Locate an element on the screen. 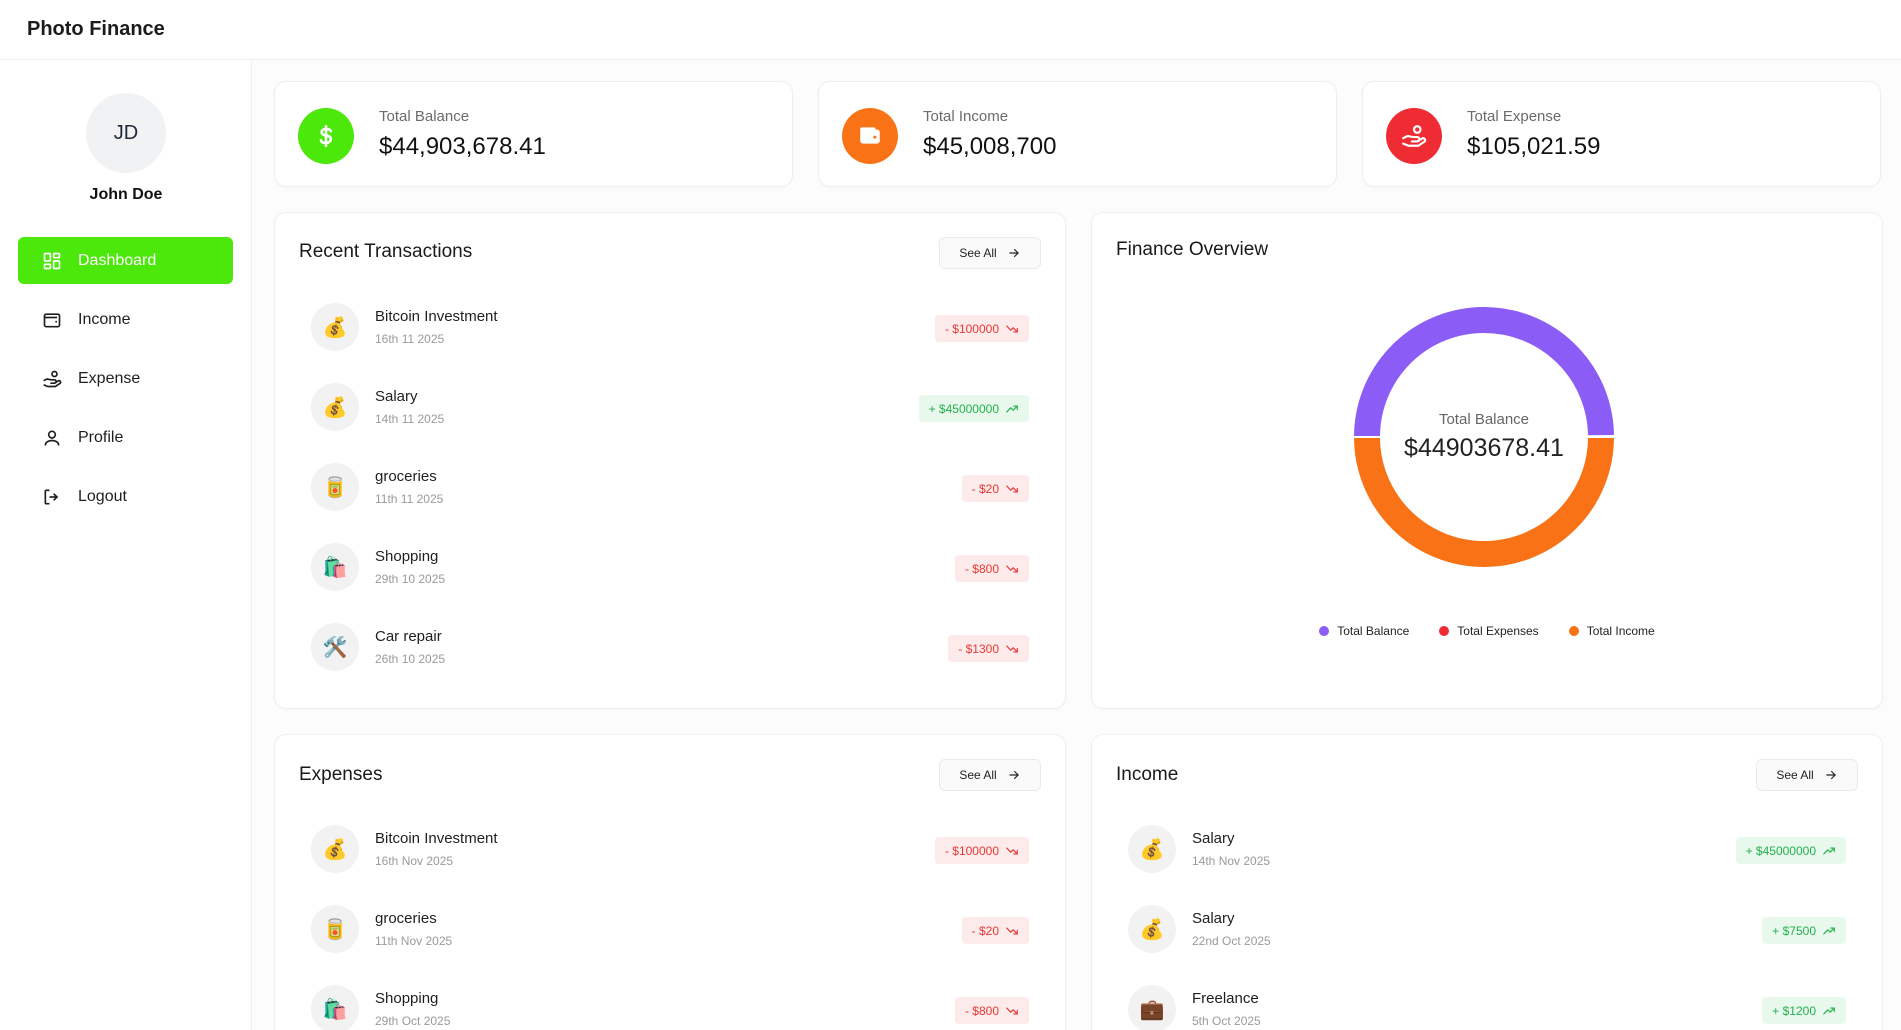 The width and height of the screenshot is (1901, 1030). amount-badge: + $45000000 is located at coordinates (973, 408).